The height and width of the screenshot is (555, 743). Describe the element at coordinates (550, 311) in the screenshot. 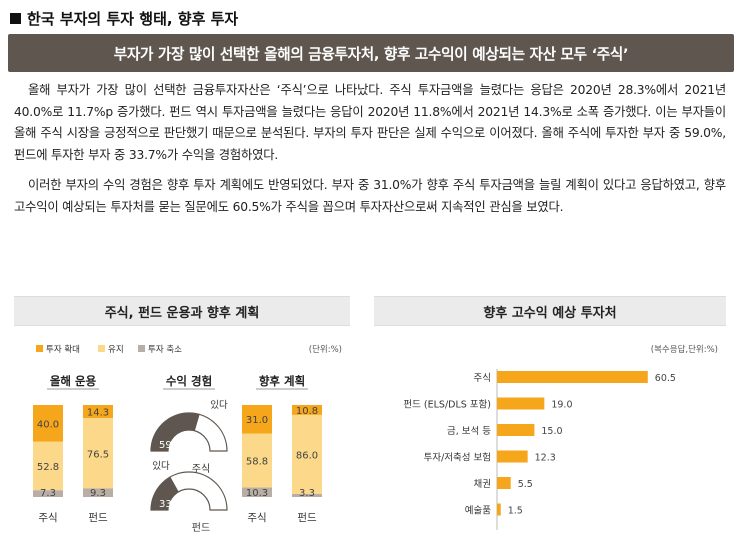

I see `right-panel-title: 향후 고수익 예상 투자처` at that location.